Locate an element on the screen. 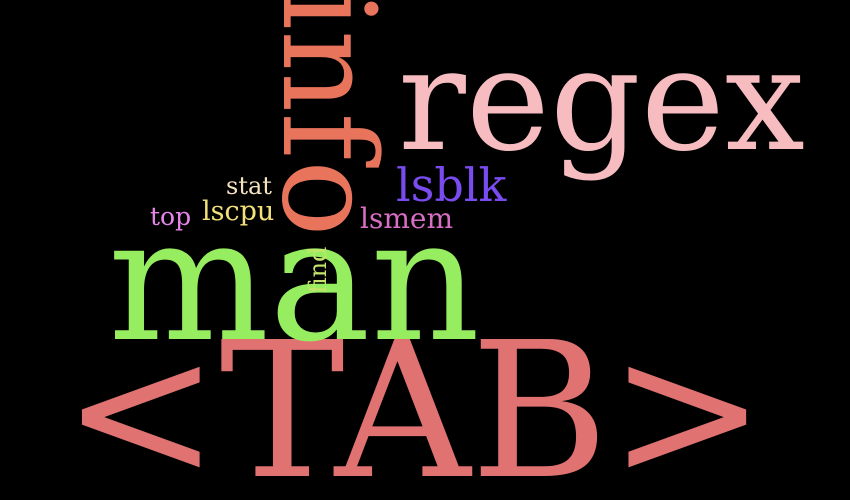 The height and width of the screenshot is (500, 850). word-lsblk: lsblk is located at coordinates (451, 185).